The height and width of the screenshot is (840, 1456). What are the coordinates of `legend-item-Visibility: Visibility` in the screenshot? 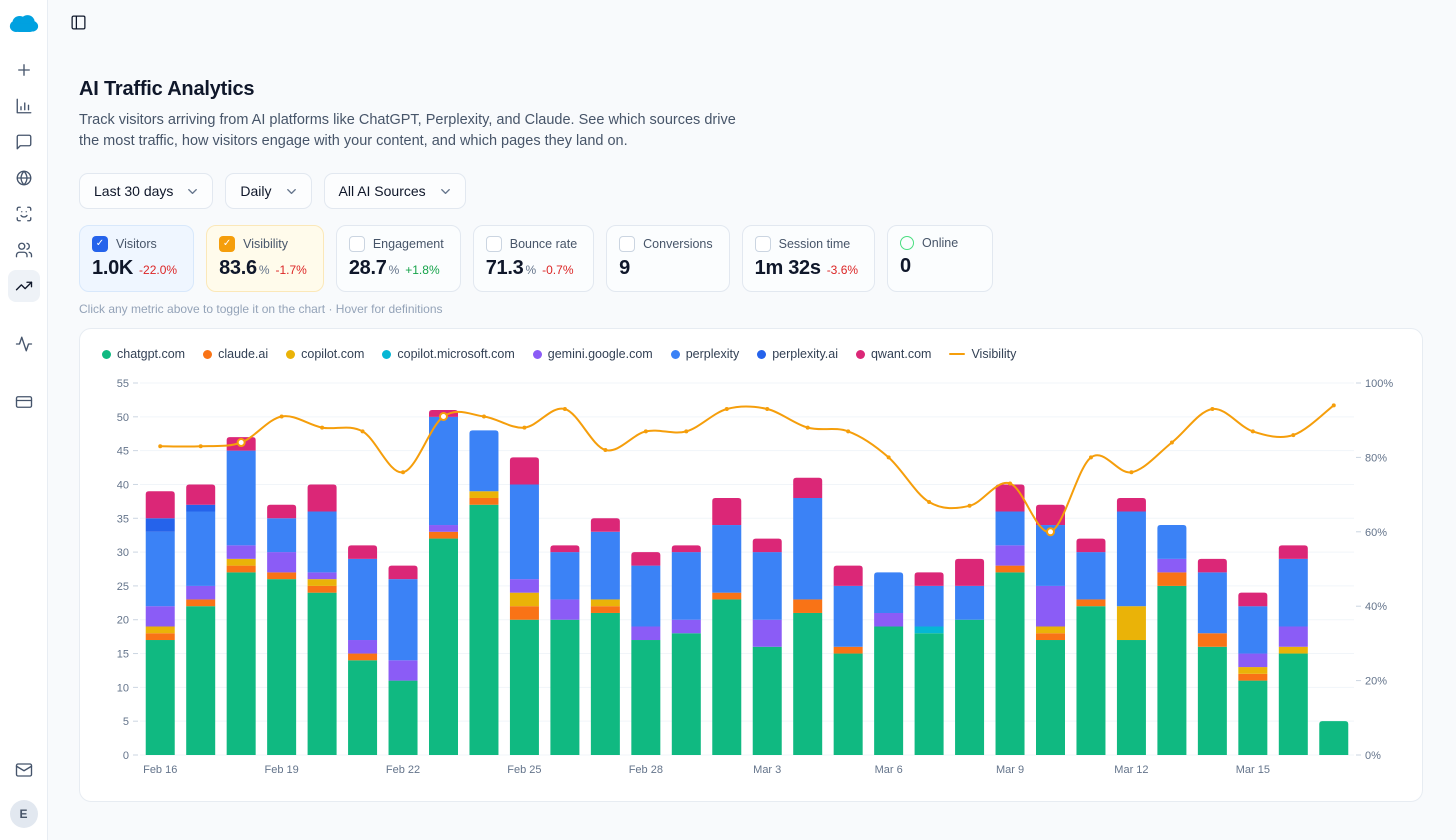 It's located at (982, 354).